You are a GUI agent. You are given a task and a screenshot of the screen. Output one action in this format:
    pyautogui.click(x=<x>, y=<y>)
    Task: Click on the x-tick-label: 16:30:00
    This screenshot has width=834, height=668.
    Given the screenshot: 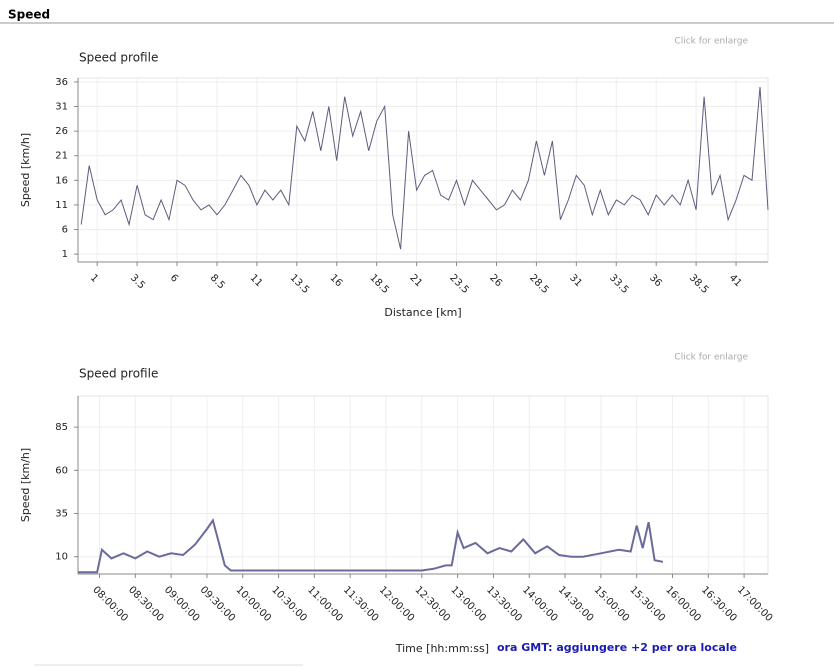 What is the action you would take?
    pyautogui.click(x=719, y=604)
    